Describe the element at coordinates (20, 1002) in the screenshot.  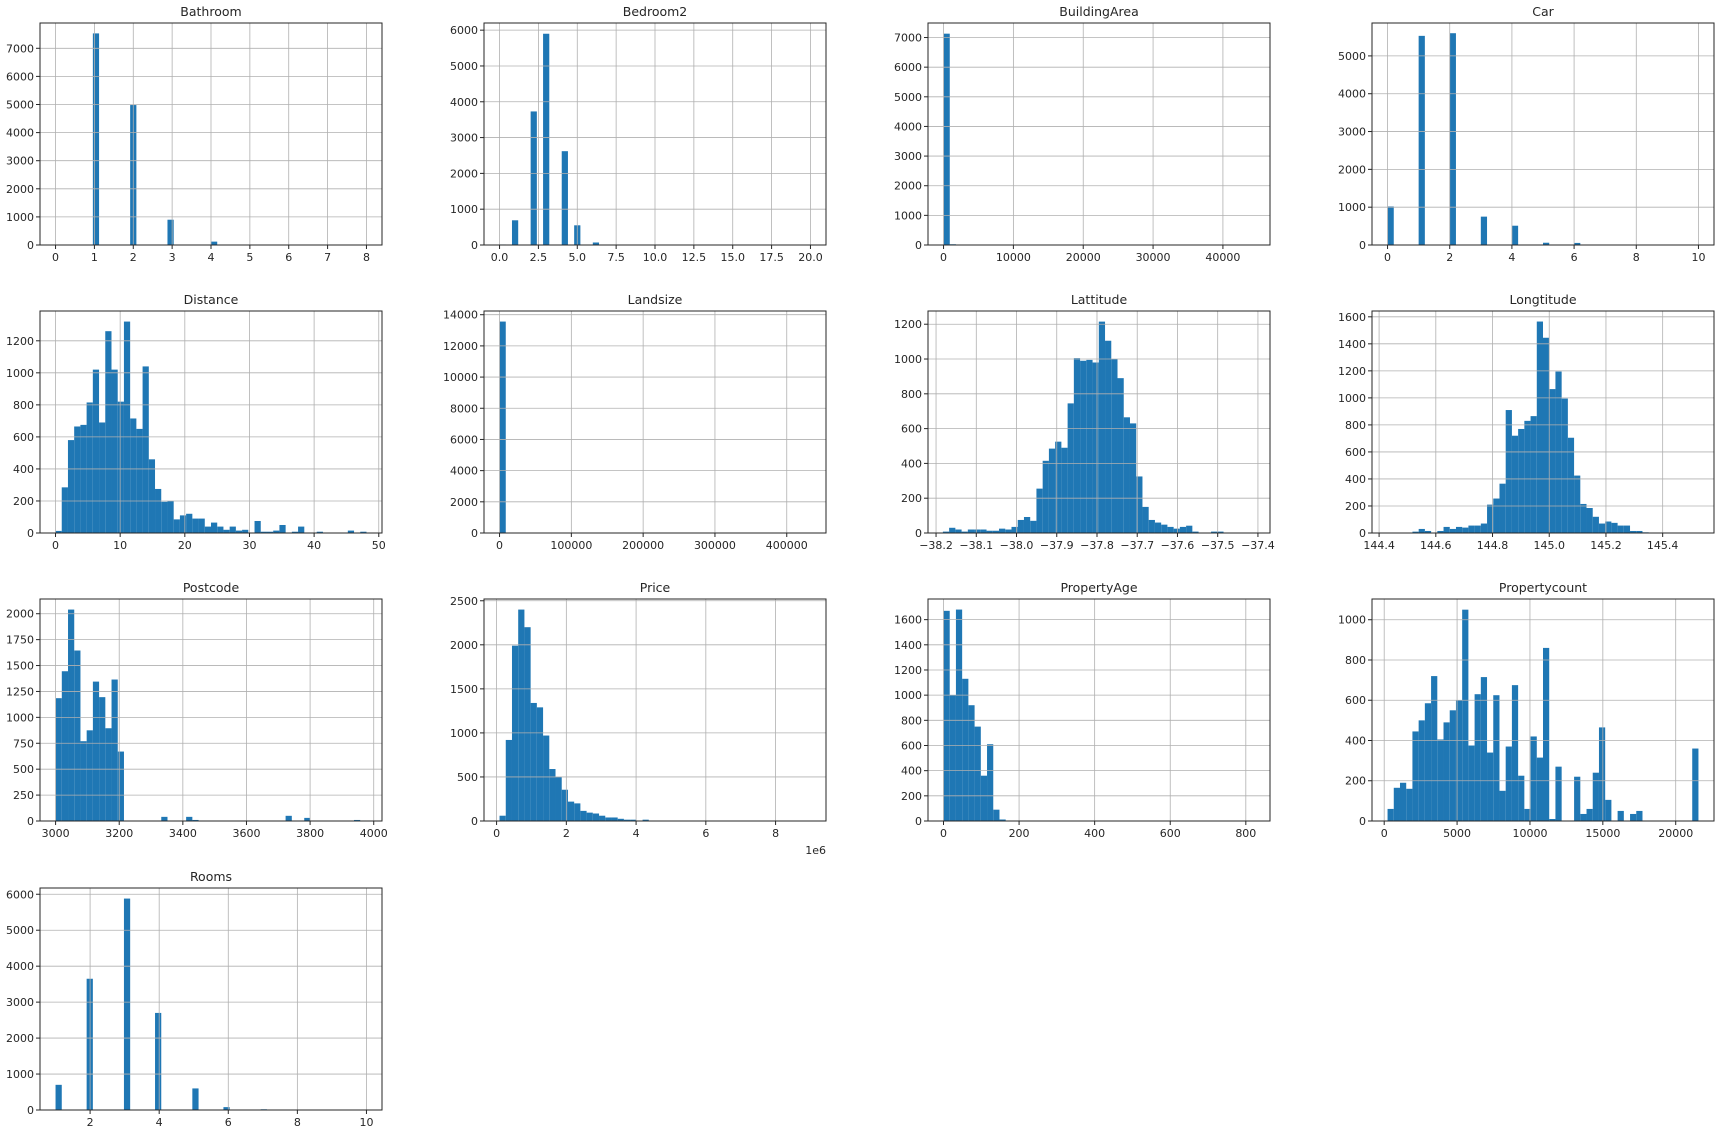
I see `y-tick-label: 3000` at that location.